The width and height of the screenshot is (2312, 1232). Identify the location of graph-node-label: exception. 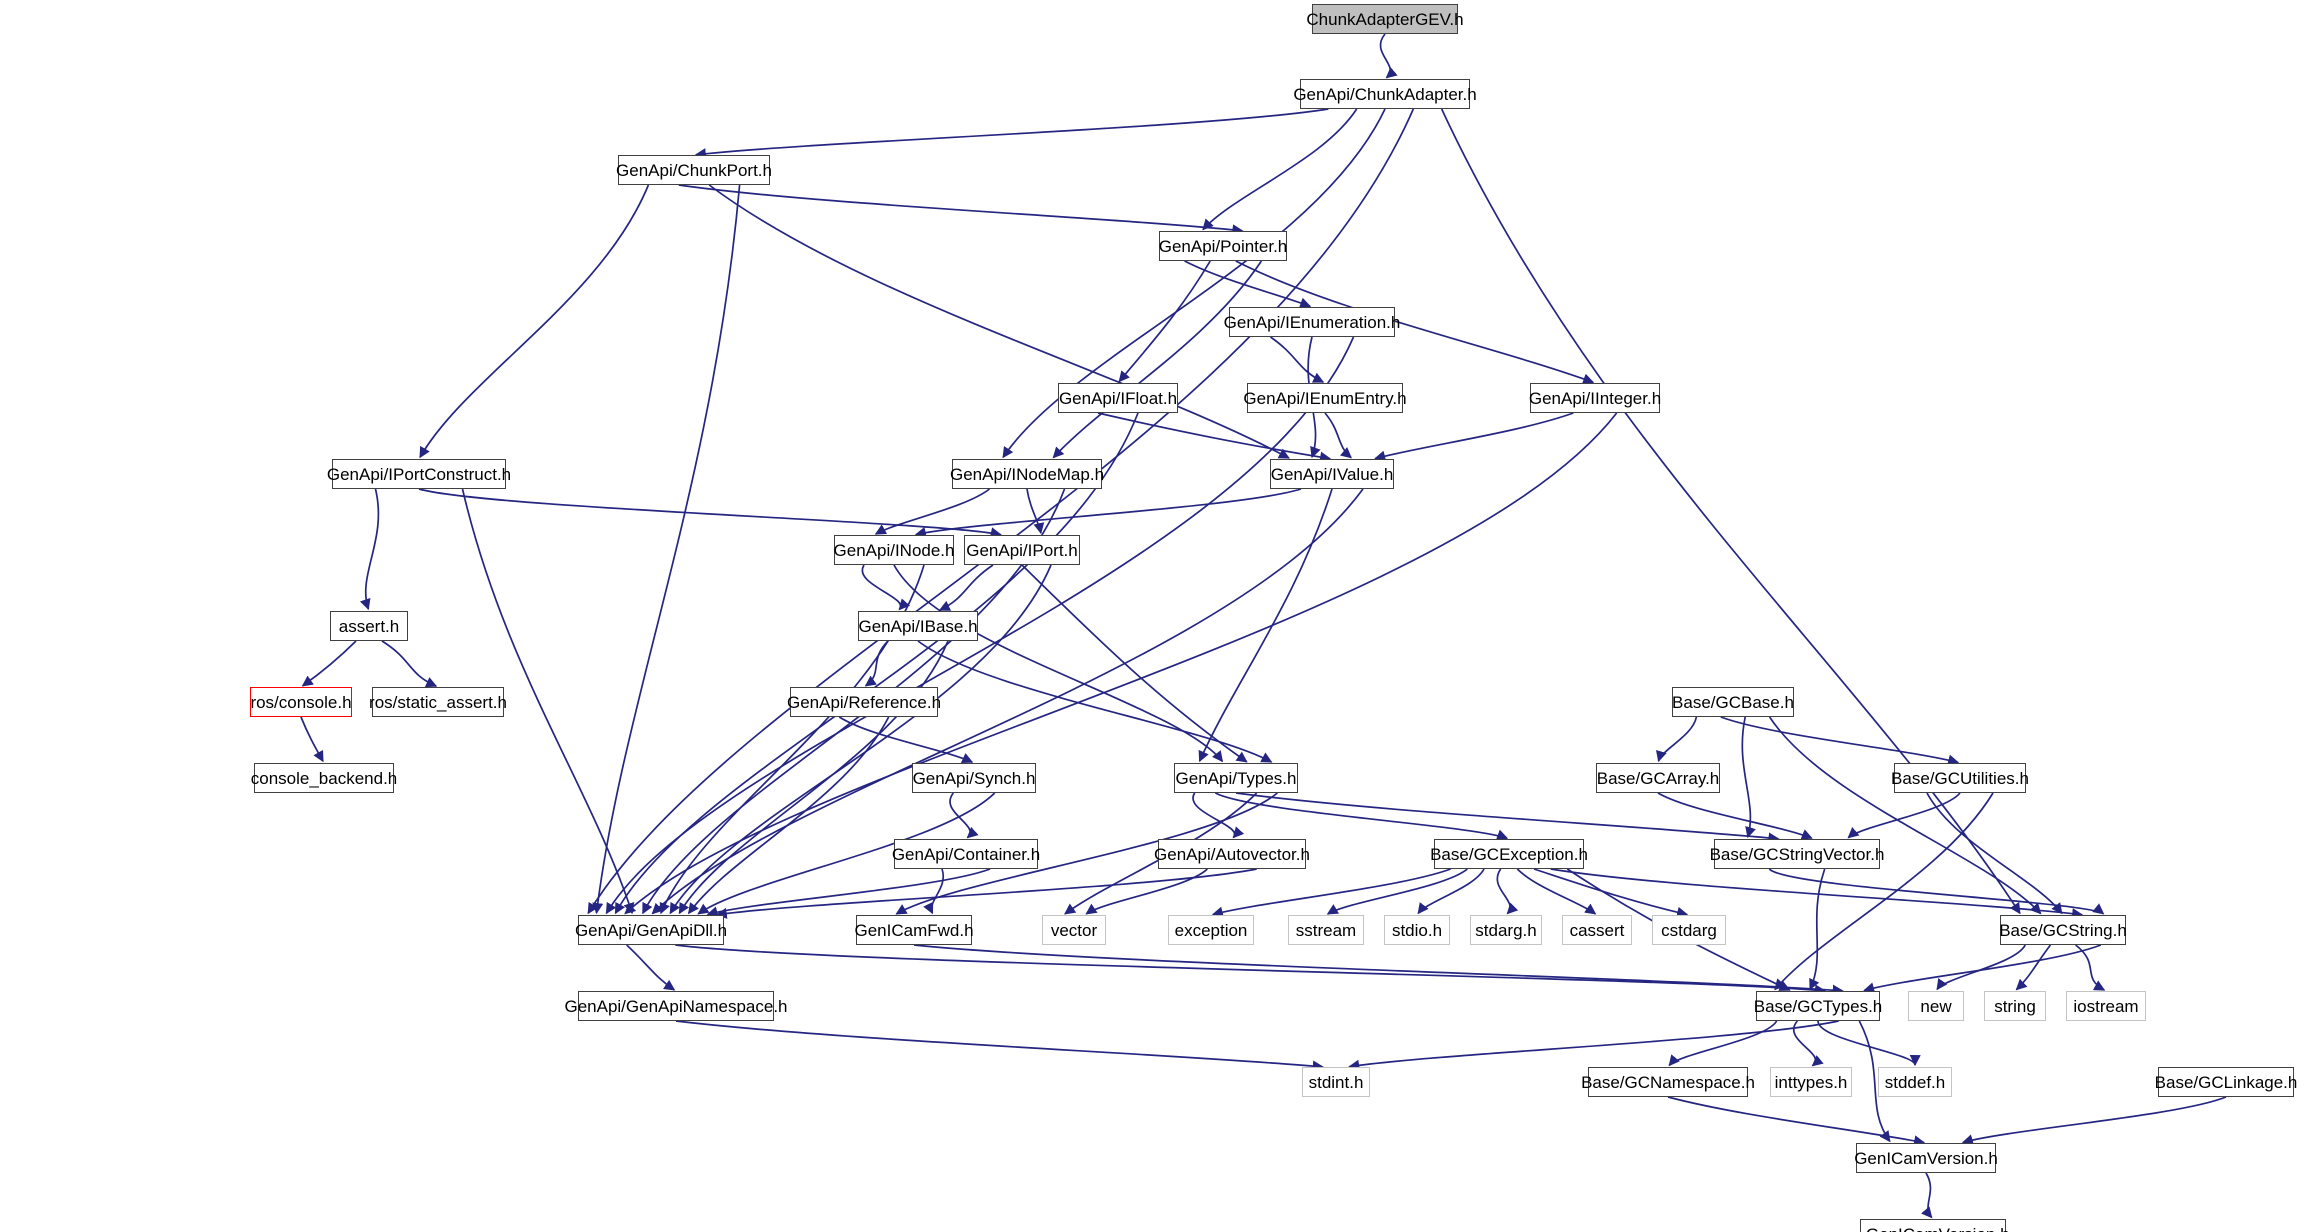
(1211, 930).